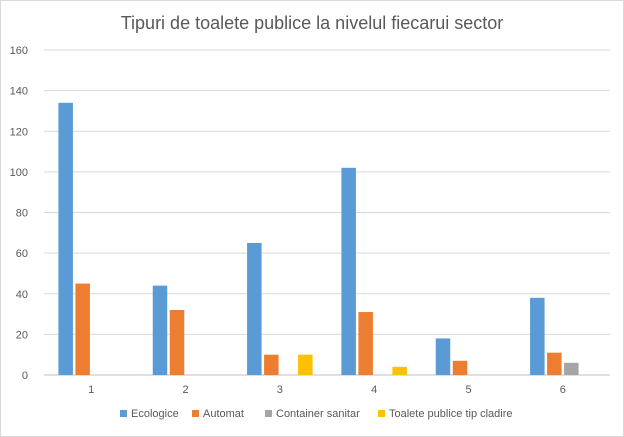 The width and height of the screenshot is (624, 437). What do you see at coordinates (19, 92) in the screenshot?
I see `y-tick-label: 140` at bounding box center [19, 92].